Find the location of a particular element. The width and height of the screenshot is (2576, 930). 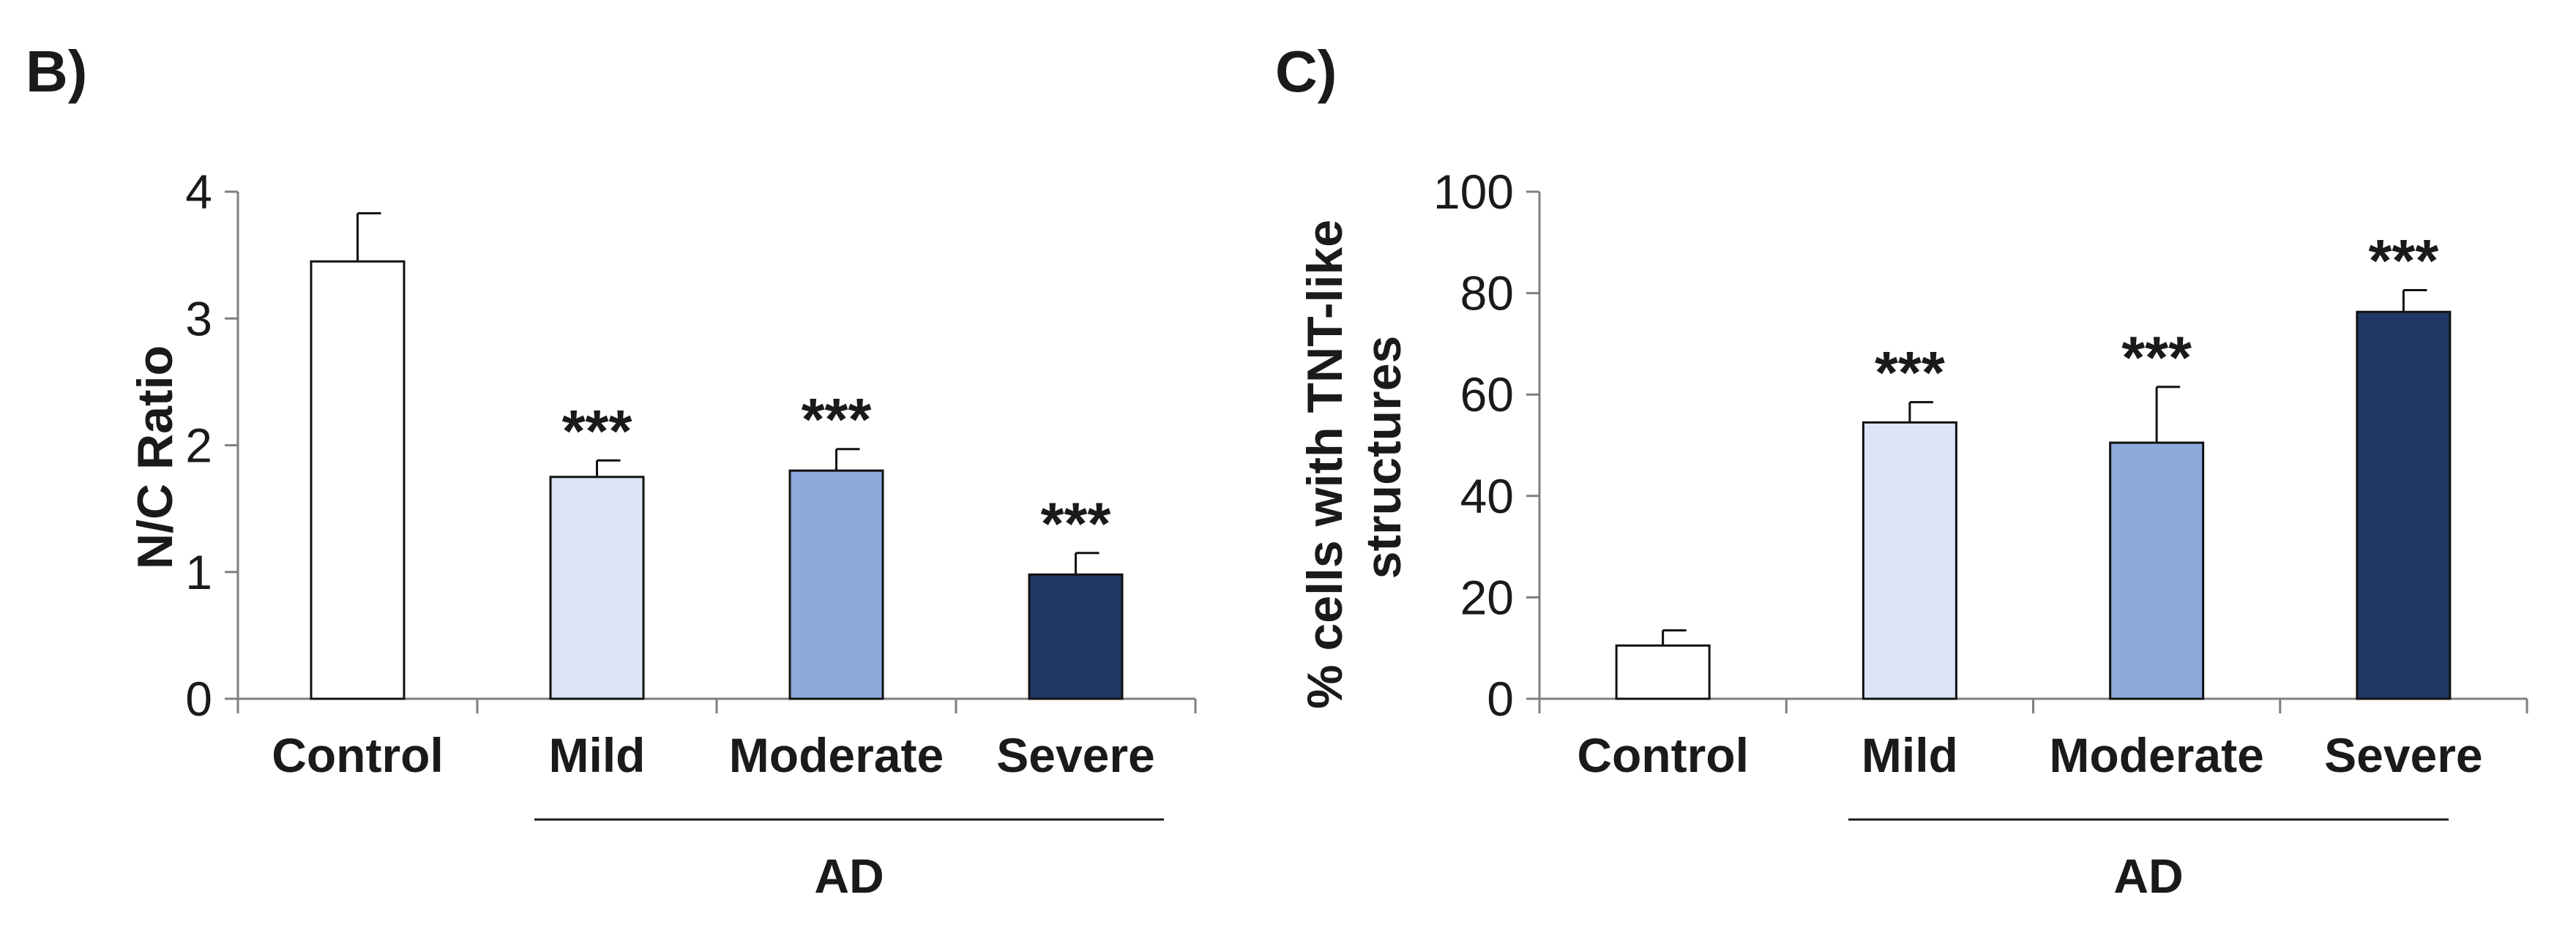

y-axis-label-line-2: structures is located at coordinates (1383, 458).